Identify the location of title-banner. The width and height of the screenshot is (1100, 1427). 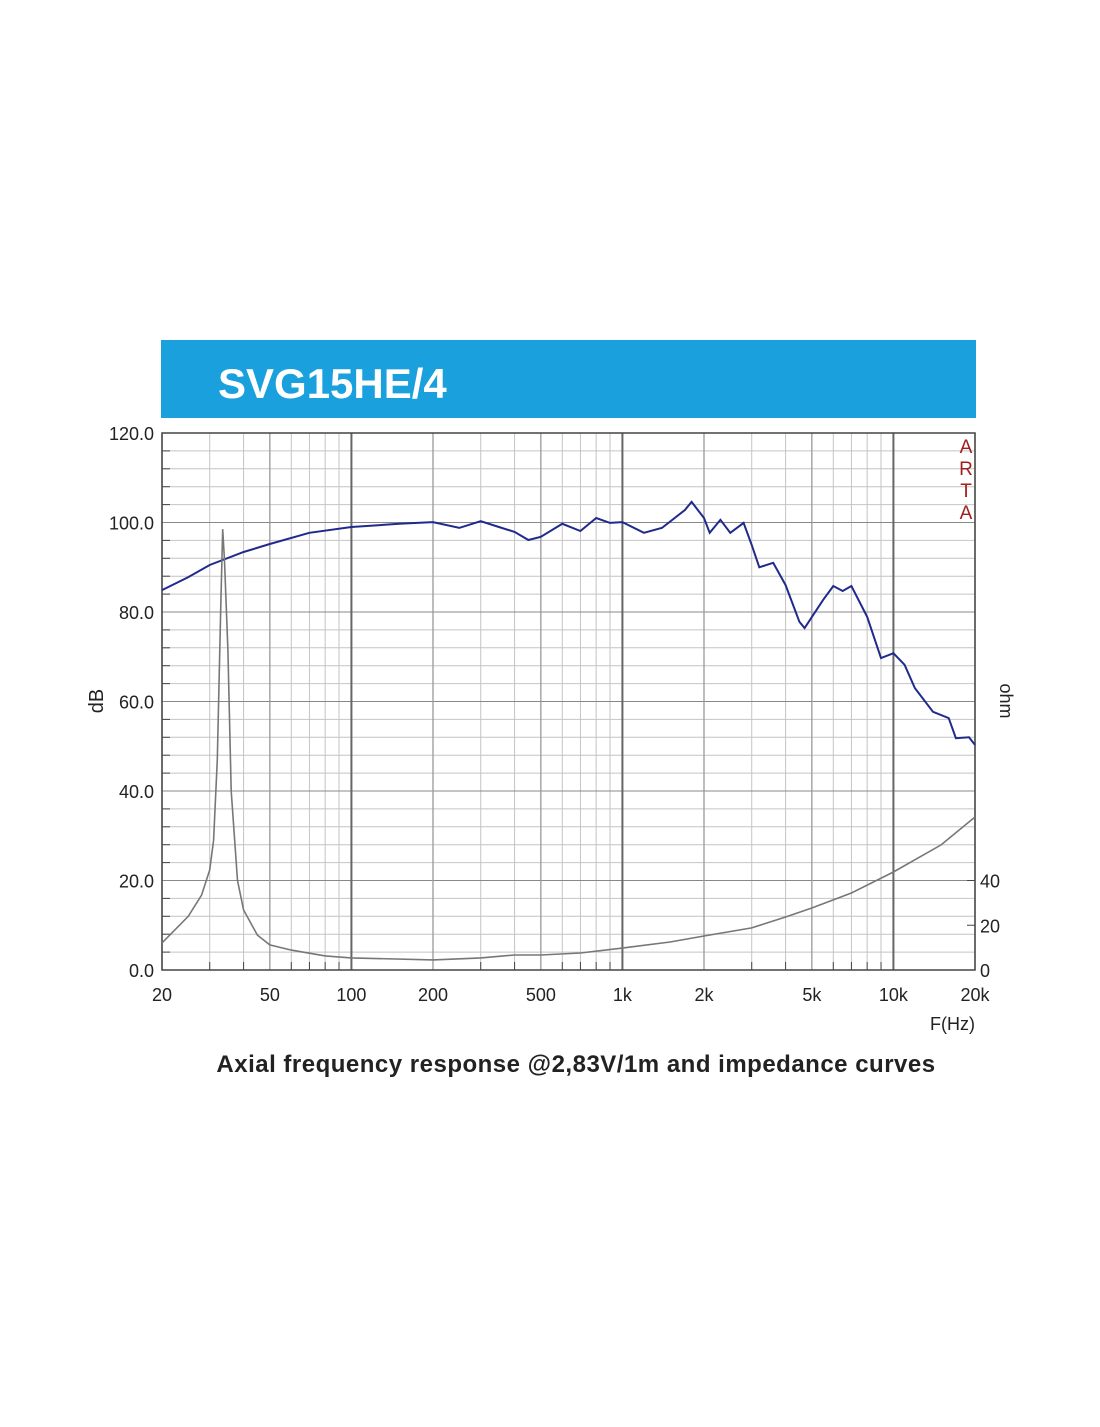
(568, 379).